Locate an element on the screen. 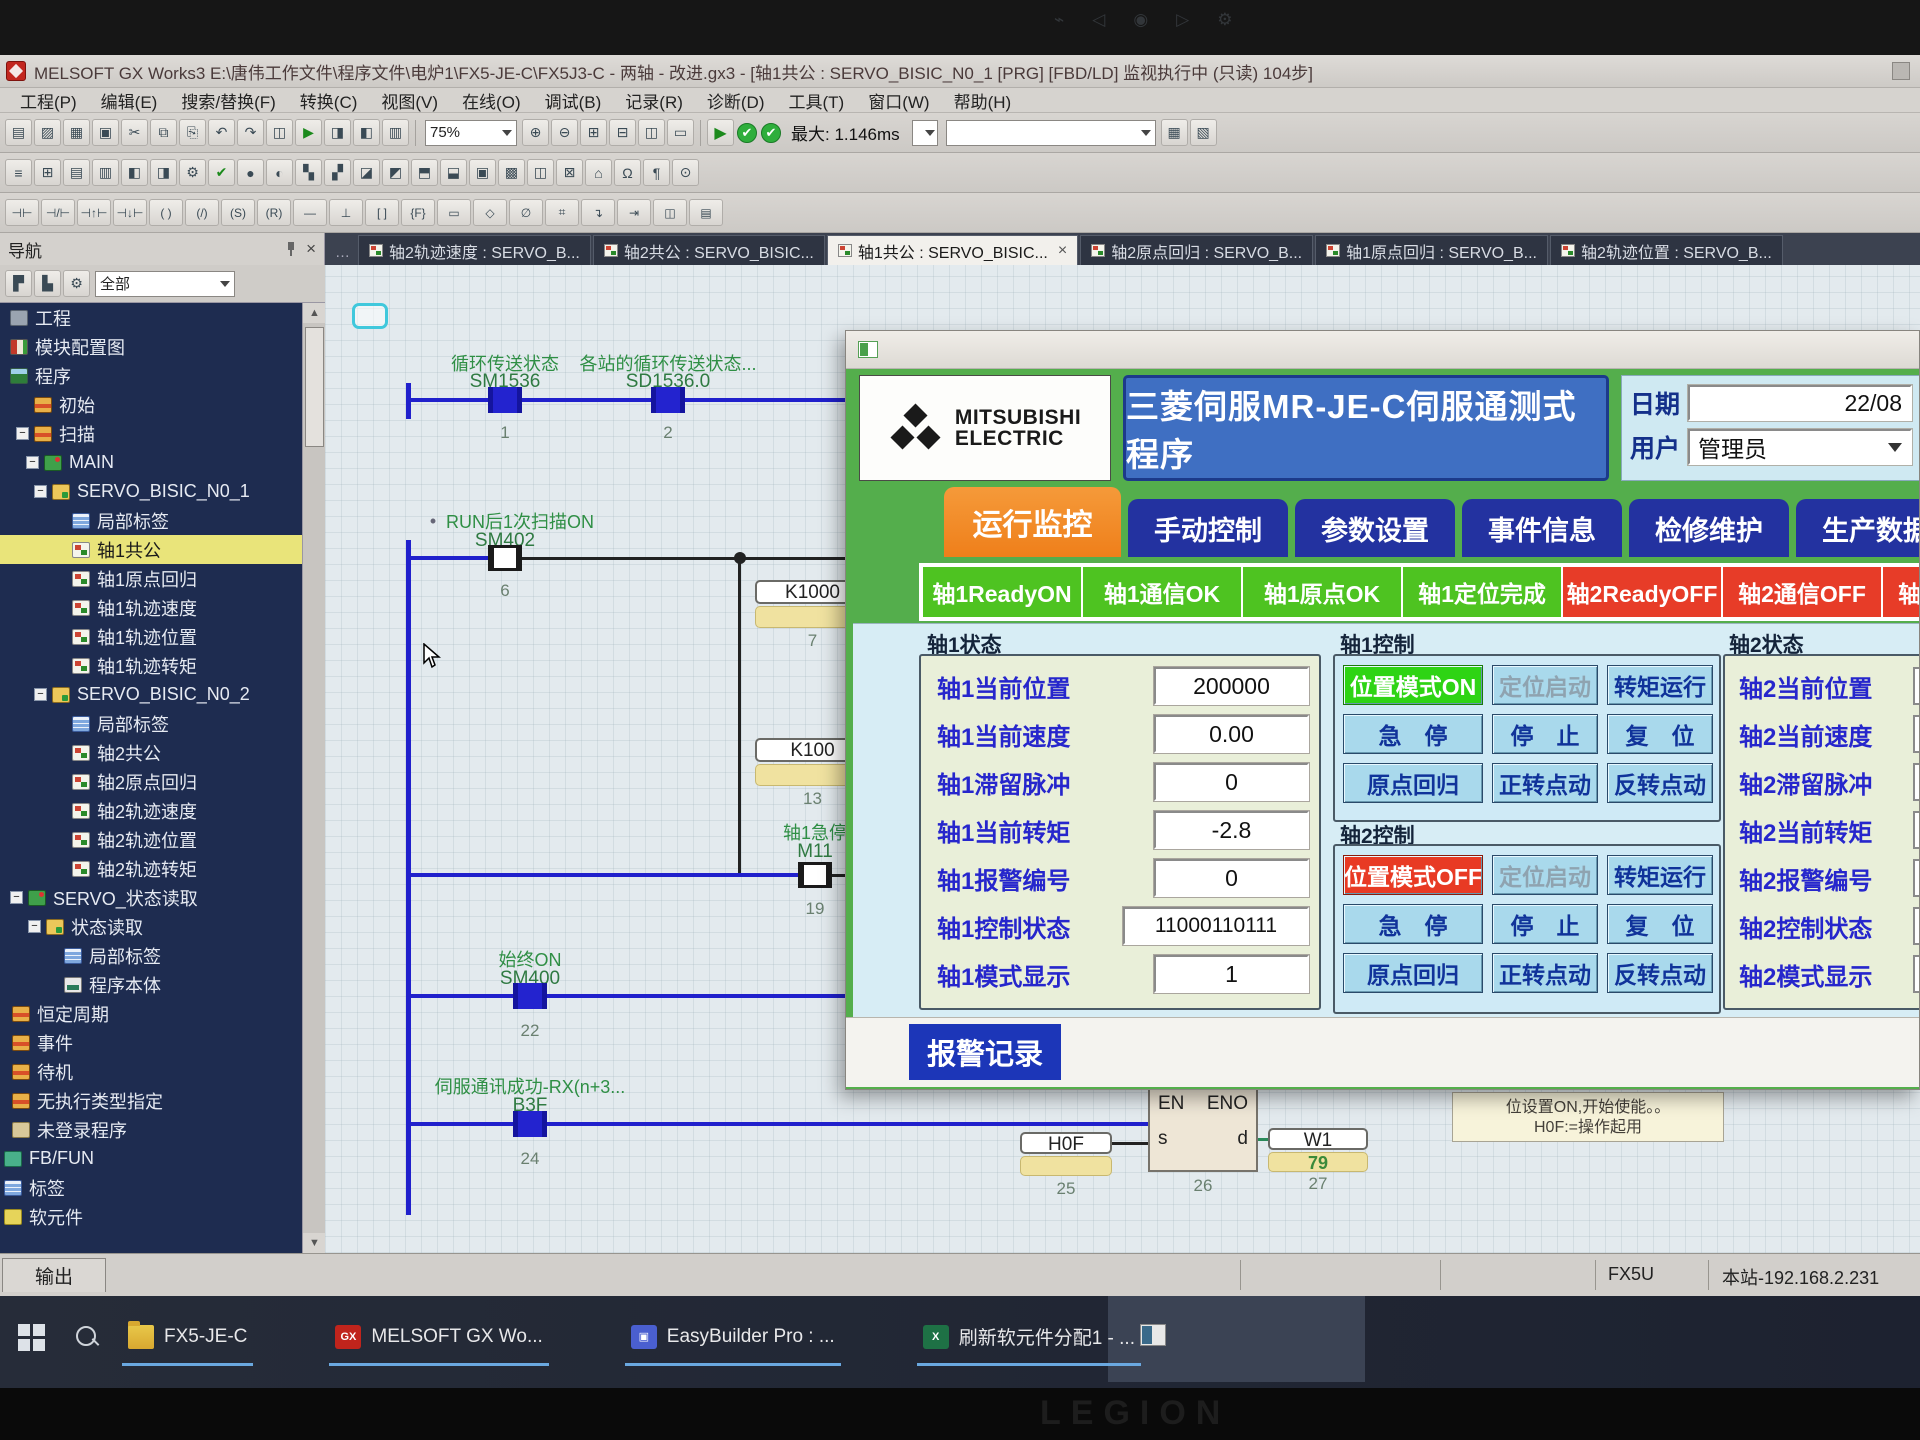 This screenshot has width=1920, height=1440. tree-expander: − is located at coordinates (22, 433).